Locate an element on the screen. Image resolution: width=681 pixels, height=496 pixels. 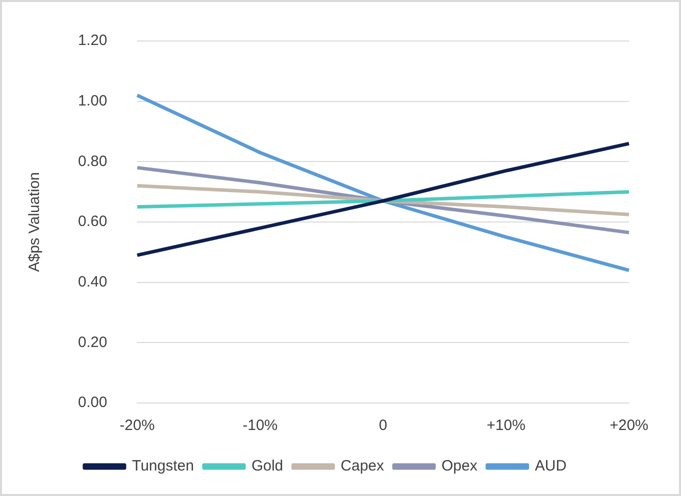
legend-label: AUD is located at coordinates (550, 466).